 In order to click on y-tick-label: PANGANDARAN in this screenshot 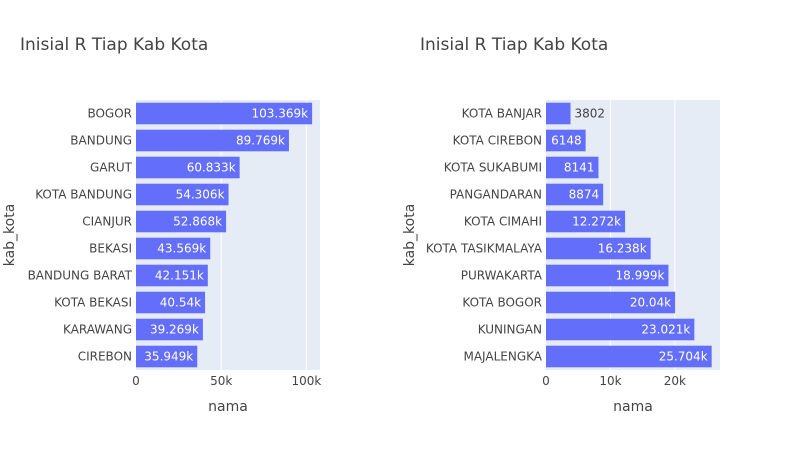, I will do `click(496, 195)`.